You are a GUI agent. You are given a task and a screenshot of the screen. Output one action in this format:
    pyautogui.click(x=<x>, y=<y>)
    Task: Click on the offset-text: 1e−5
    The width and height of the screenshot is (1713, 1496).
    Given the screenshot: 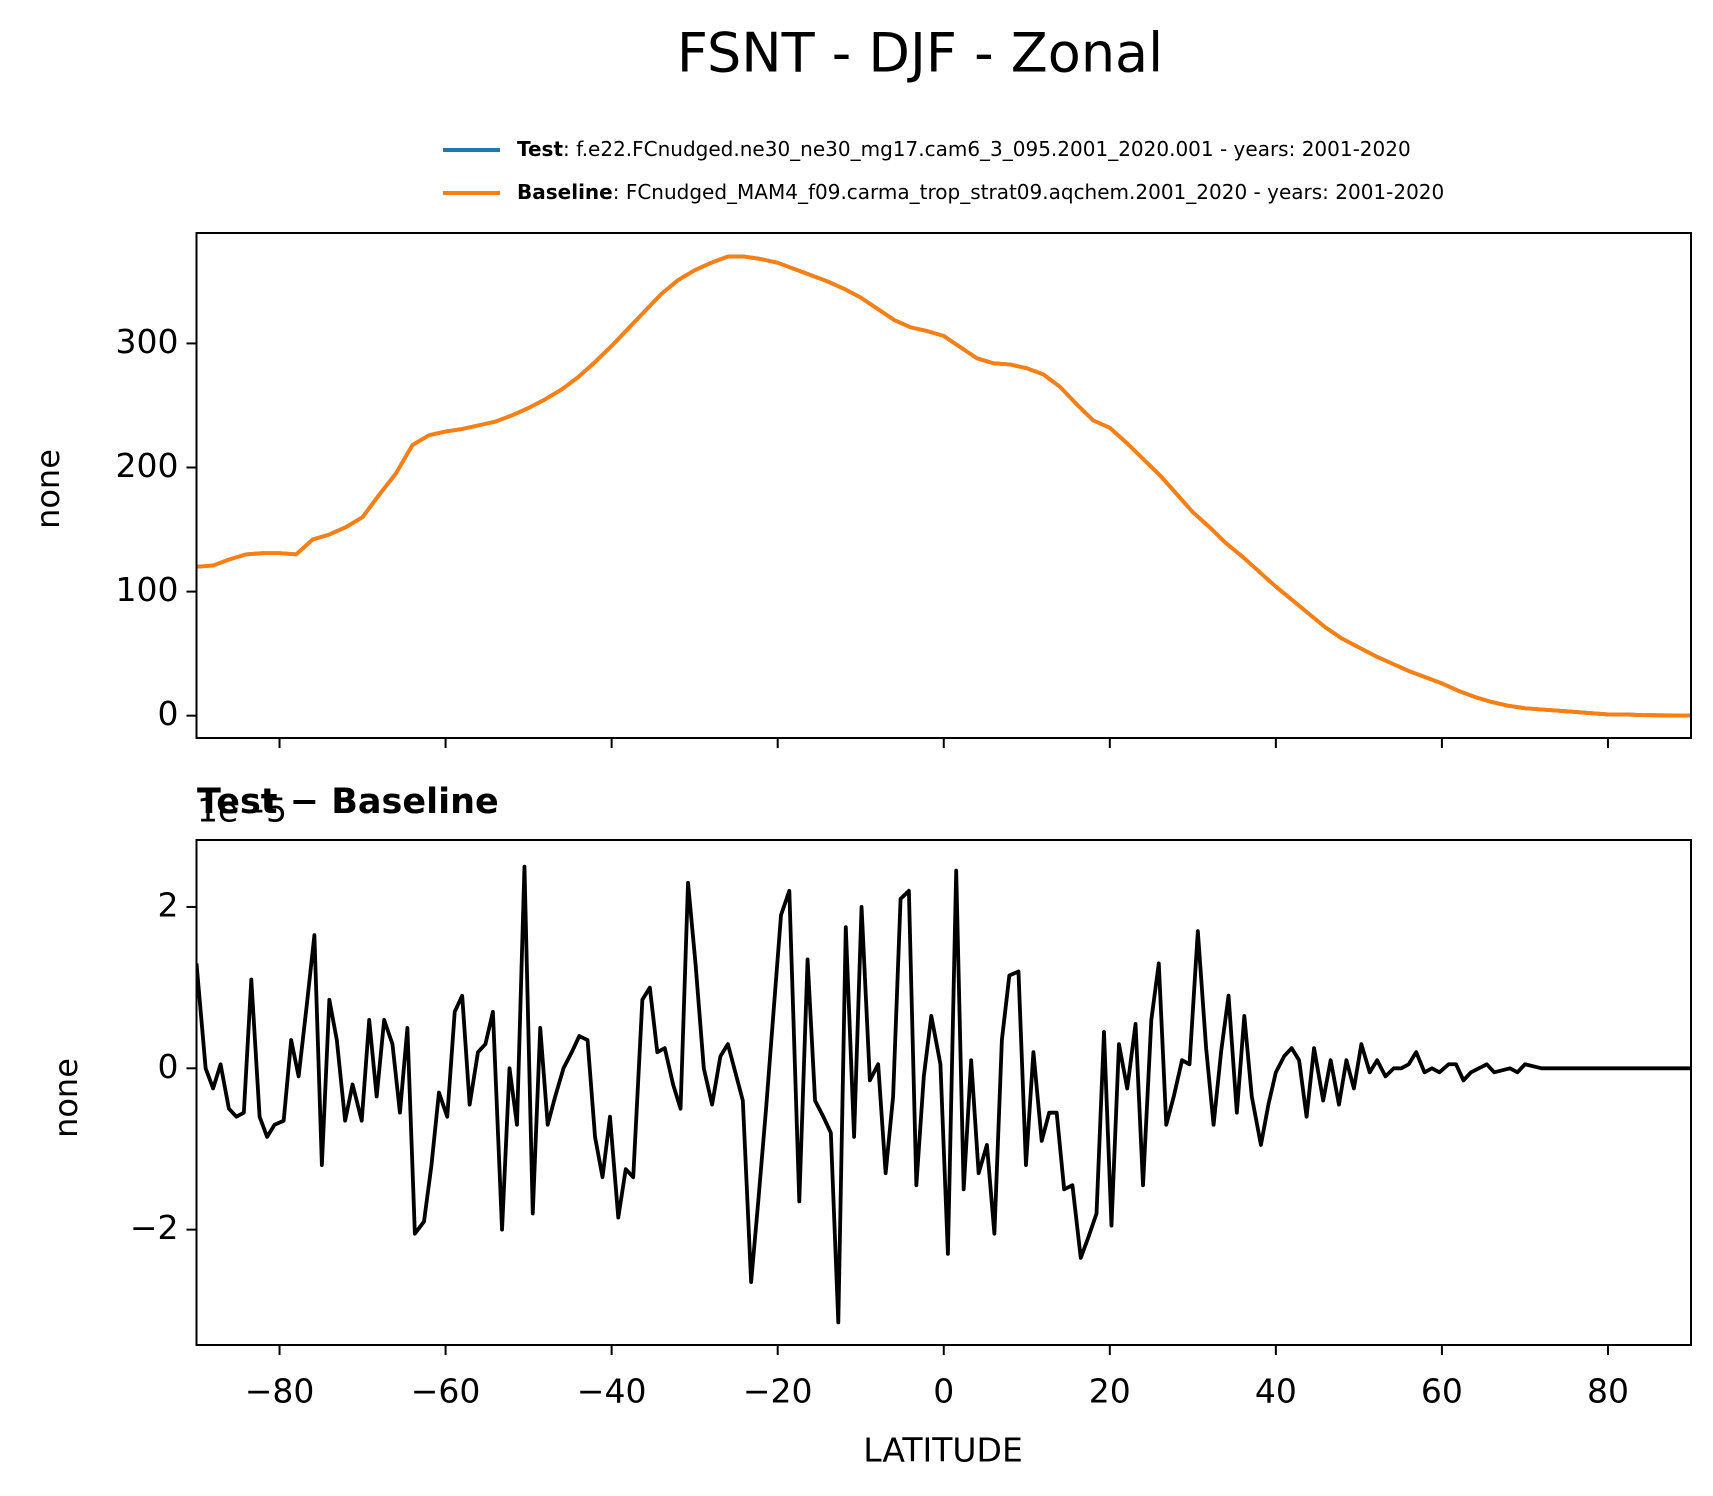 What is the action you would take?
    pyautogui.click(x=242, y=810)
    